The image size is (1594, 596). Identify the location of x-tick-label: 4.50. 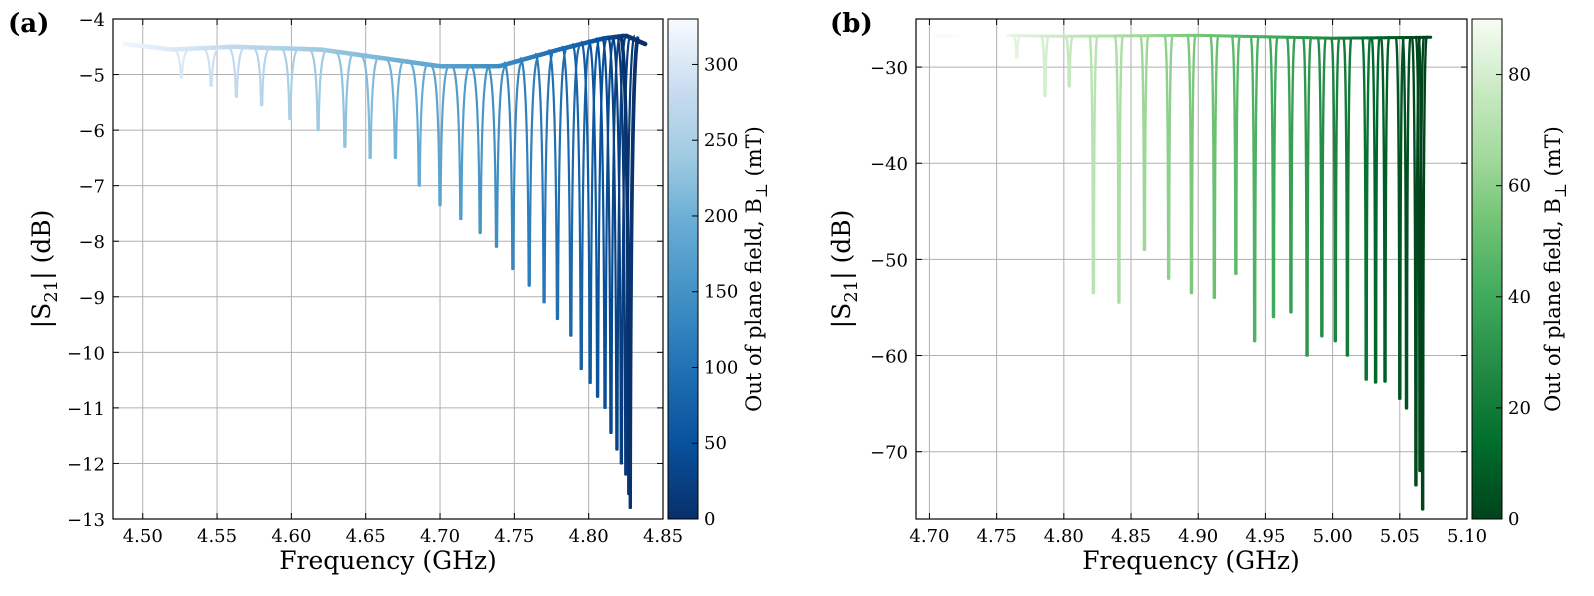
(143, 536).